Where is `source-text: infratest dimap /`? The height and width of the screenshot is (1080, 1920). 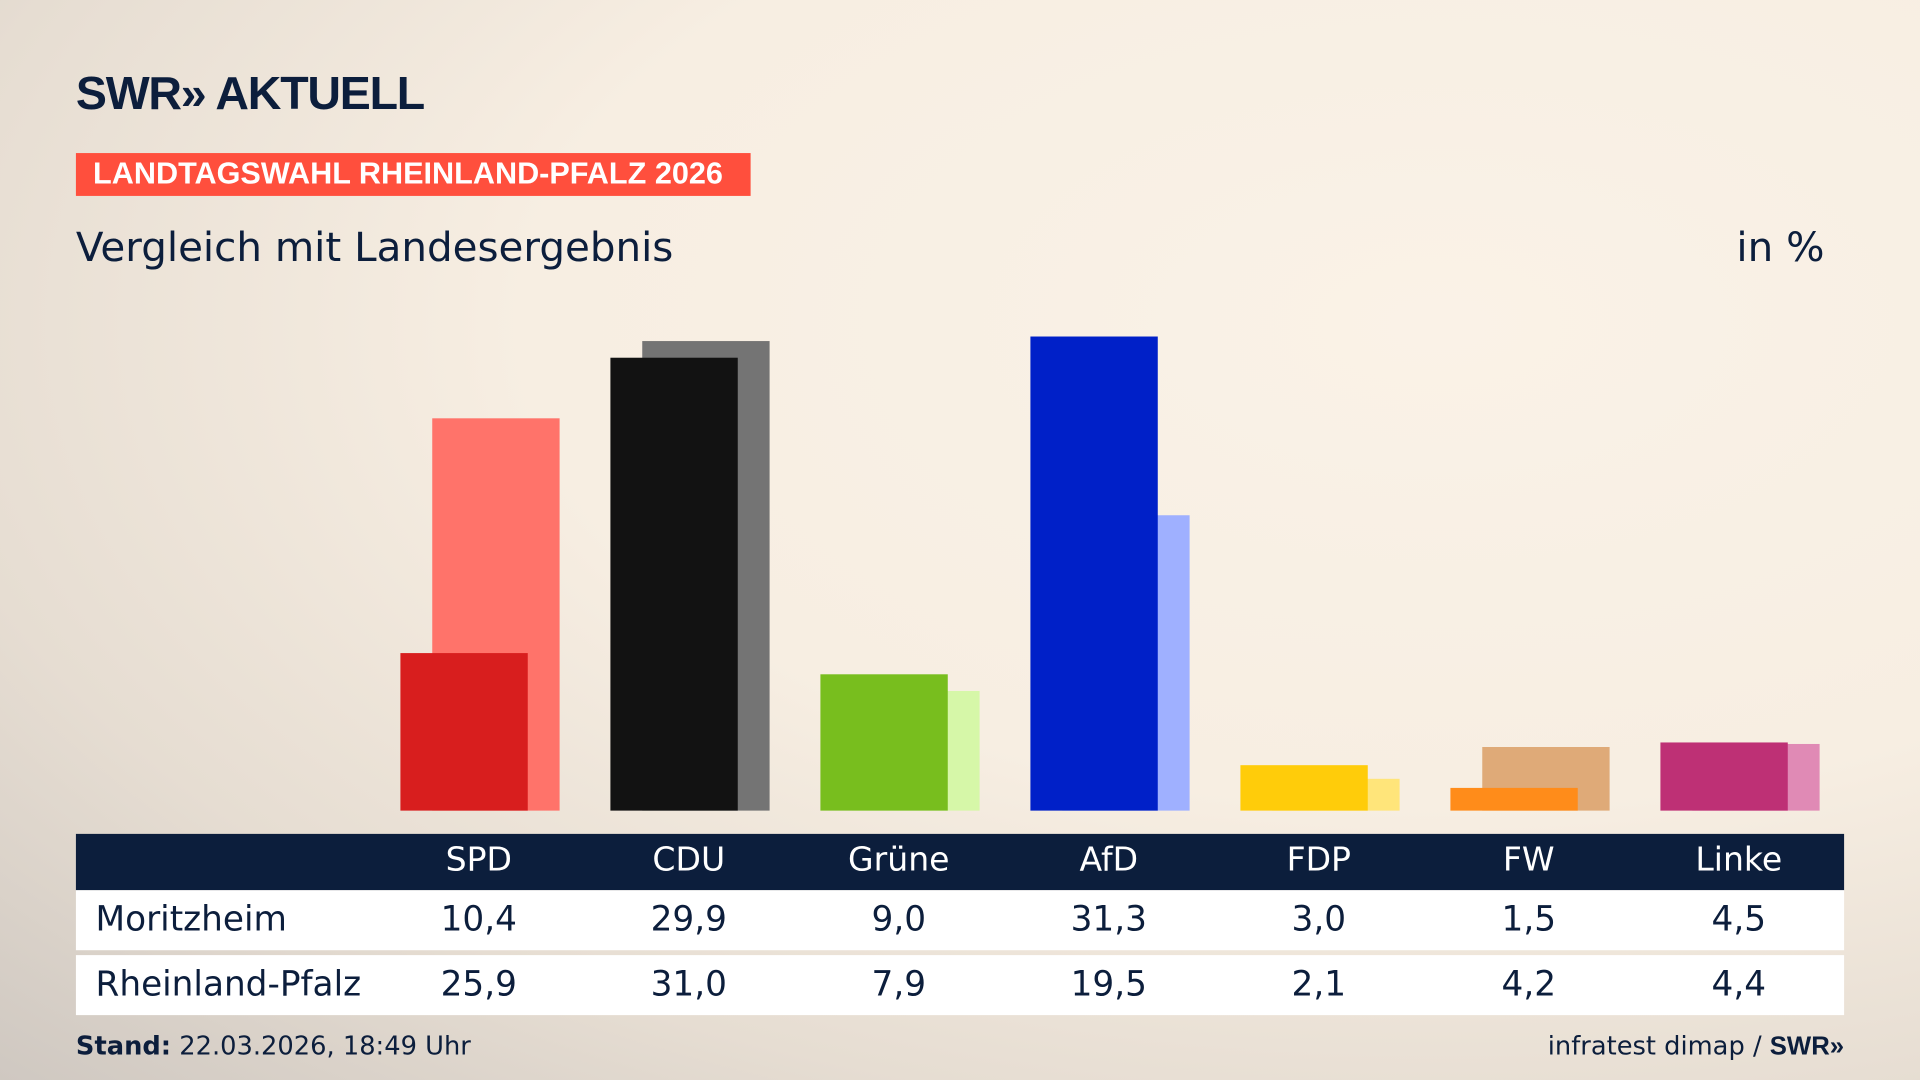 source-text: infratest dimap / is located at coordinates (1658, 1046).